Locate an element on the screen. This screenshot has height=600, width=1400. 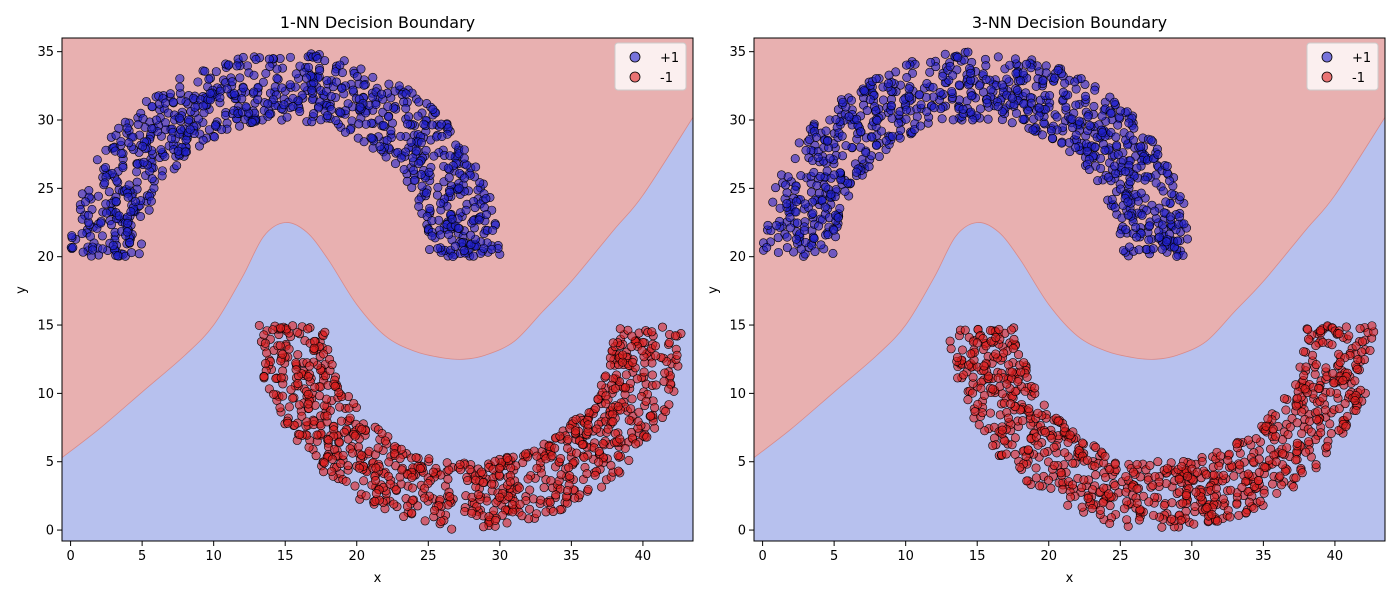
y-tick-label: 15 is located at coordinates (45, 326).